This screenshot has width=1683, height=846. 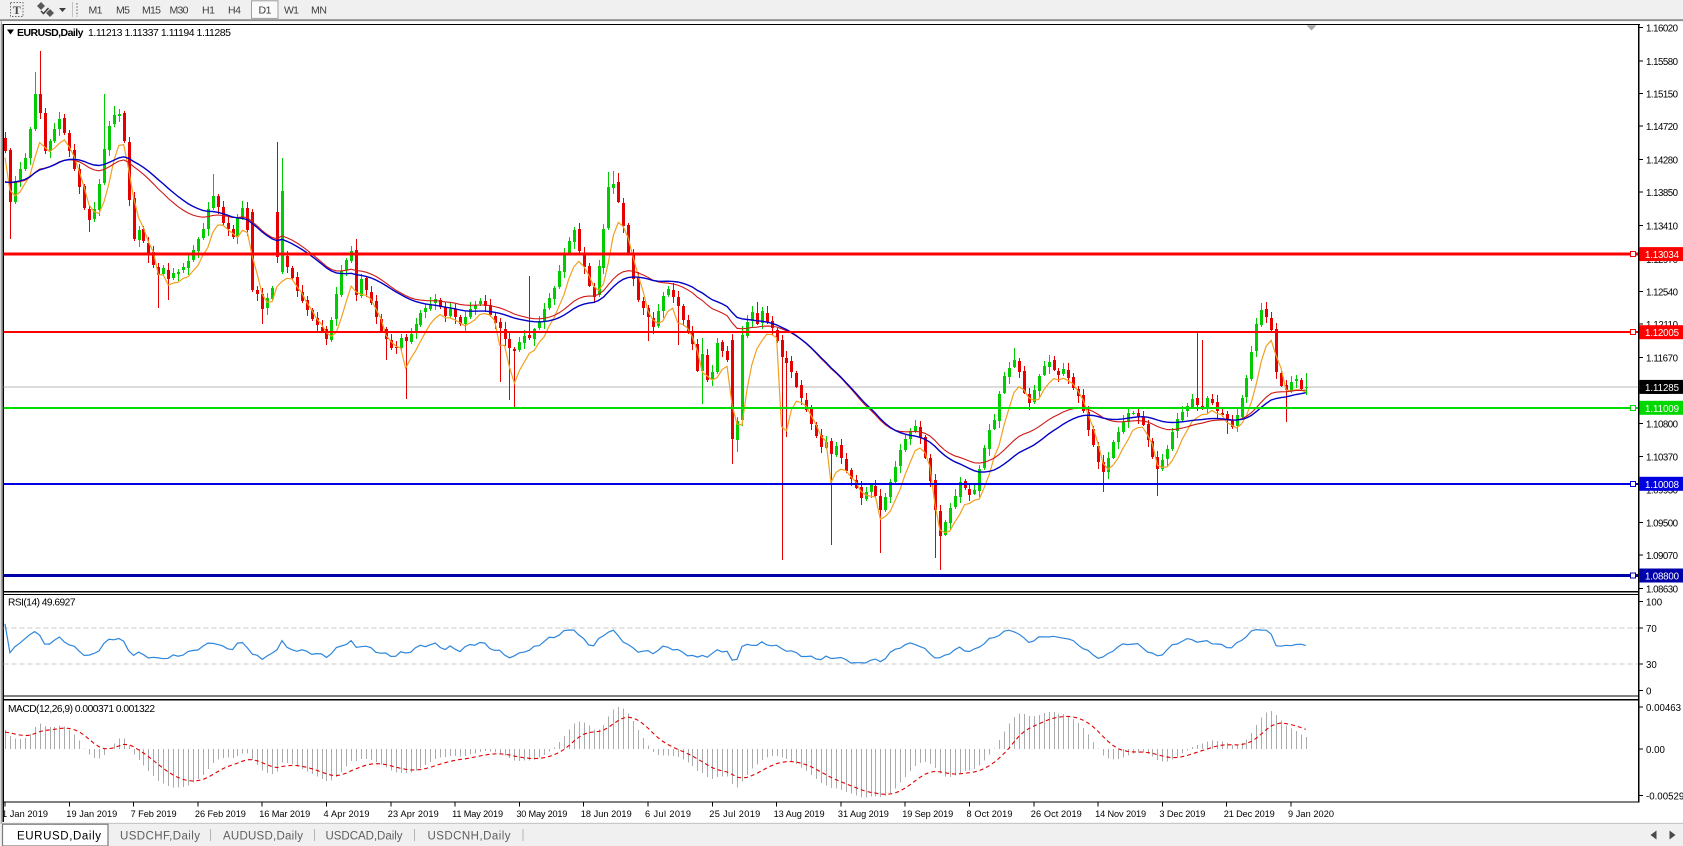 What do you see at coordinates (477, 814) in the screenshot?
I see `svg-text: 11 May 2019` at bounding box center [477, 814].